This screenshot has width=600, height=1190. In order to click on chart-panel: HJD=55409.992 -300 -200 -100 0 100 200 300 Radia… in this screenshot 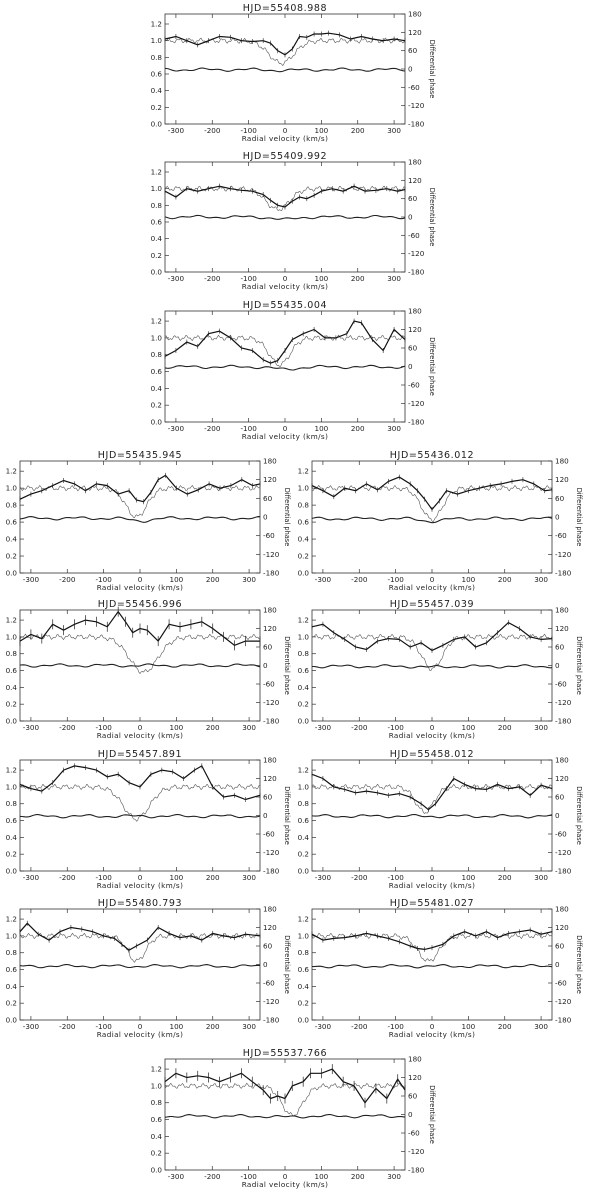, I will do `click(293, 221)`.